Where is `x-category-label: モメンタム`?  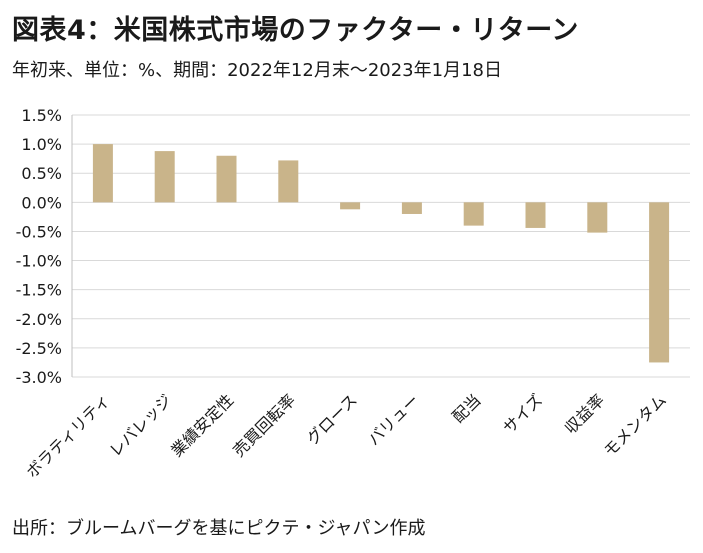
x-category-label: モメンタム is located at coordinates (635, 425).